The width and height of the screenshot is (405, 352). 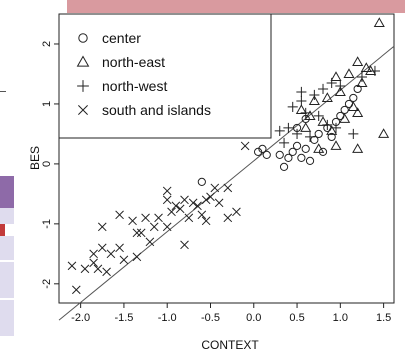 I want to click on header-bar, so click(x=236, y=6).